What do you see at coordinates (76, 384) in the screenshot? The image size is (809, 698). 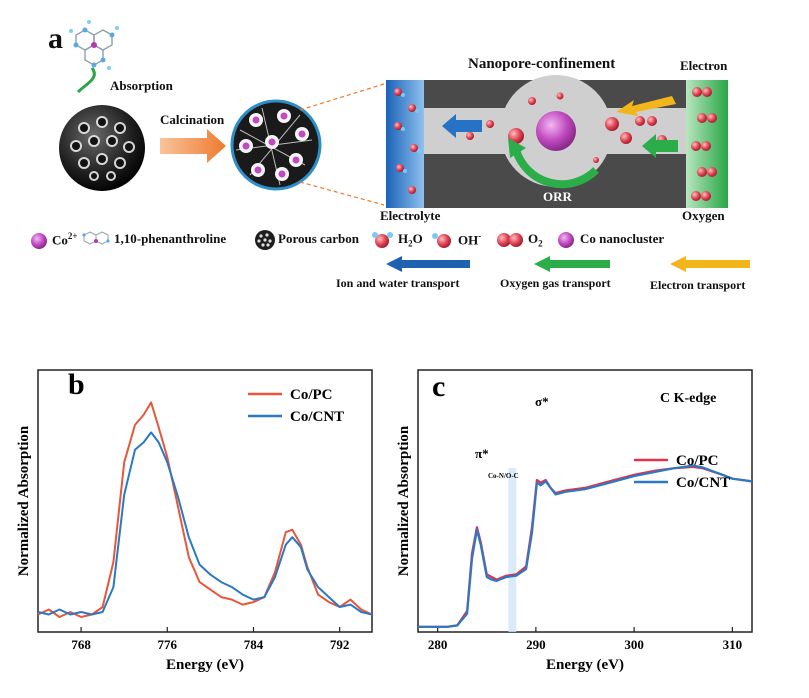 I see `chart-b-letter: b` at bounding box center [76, 384].